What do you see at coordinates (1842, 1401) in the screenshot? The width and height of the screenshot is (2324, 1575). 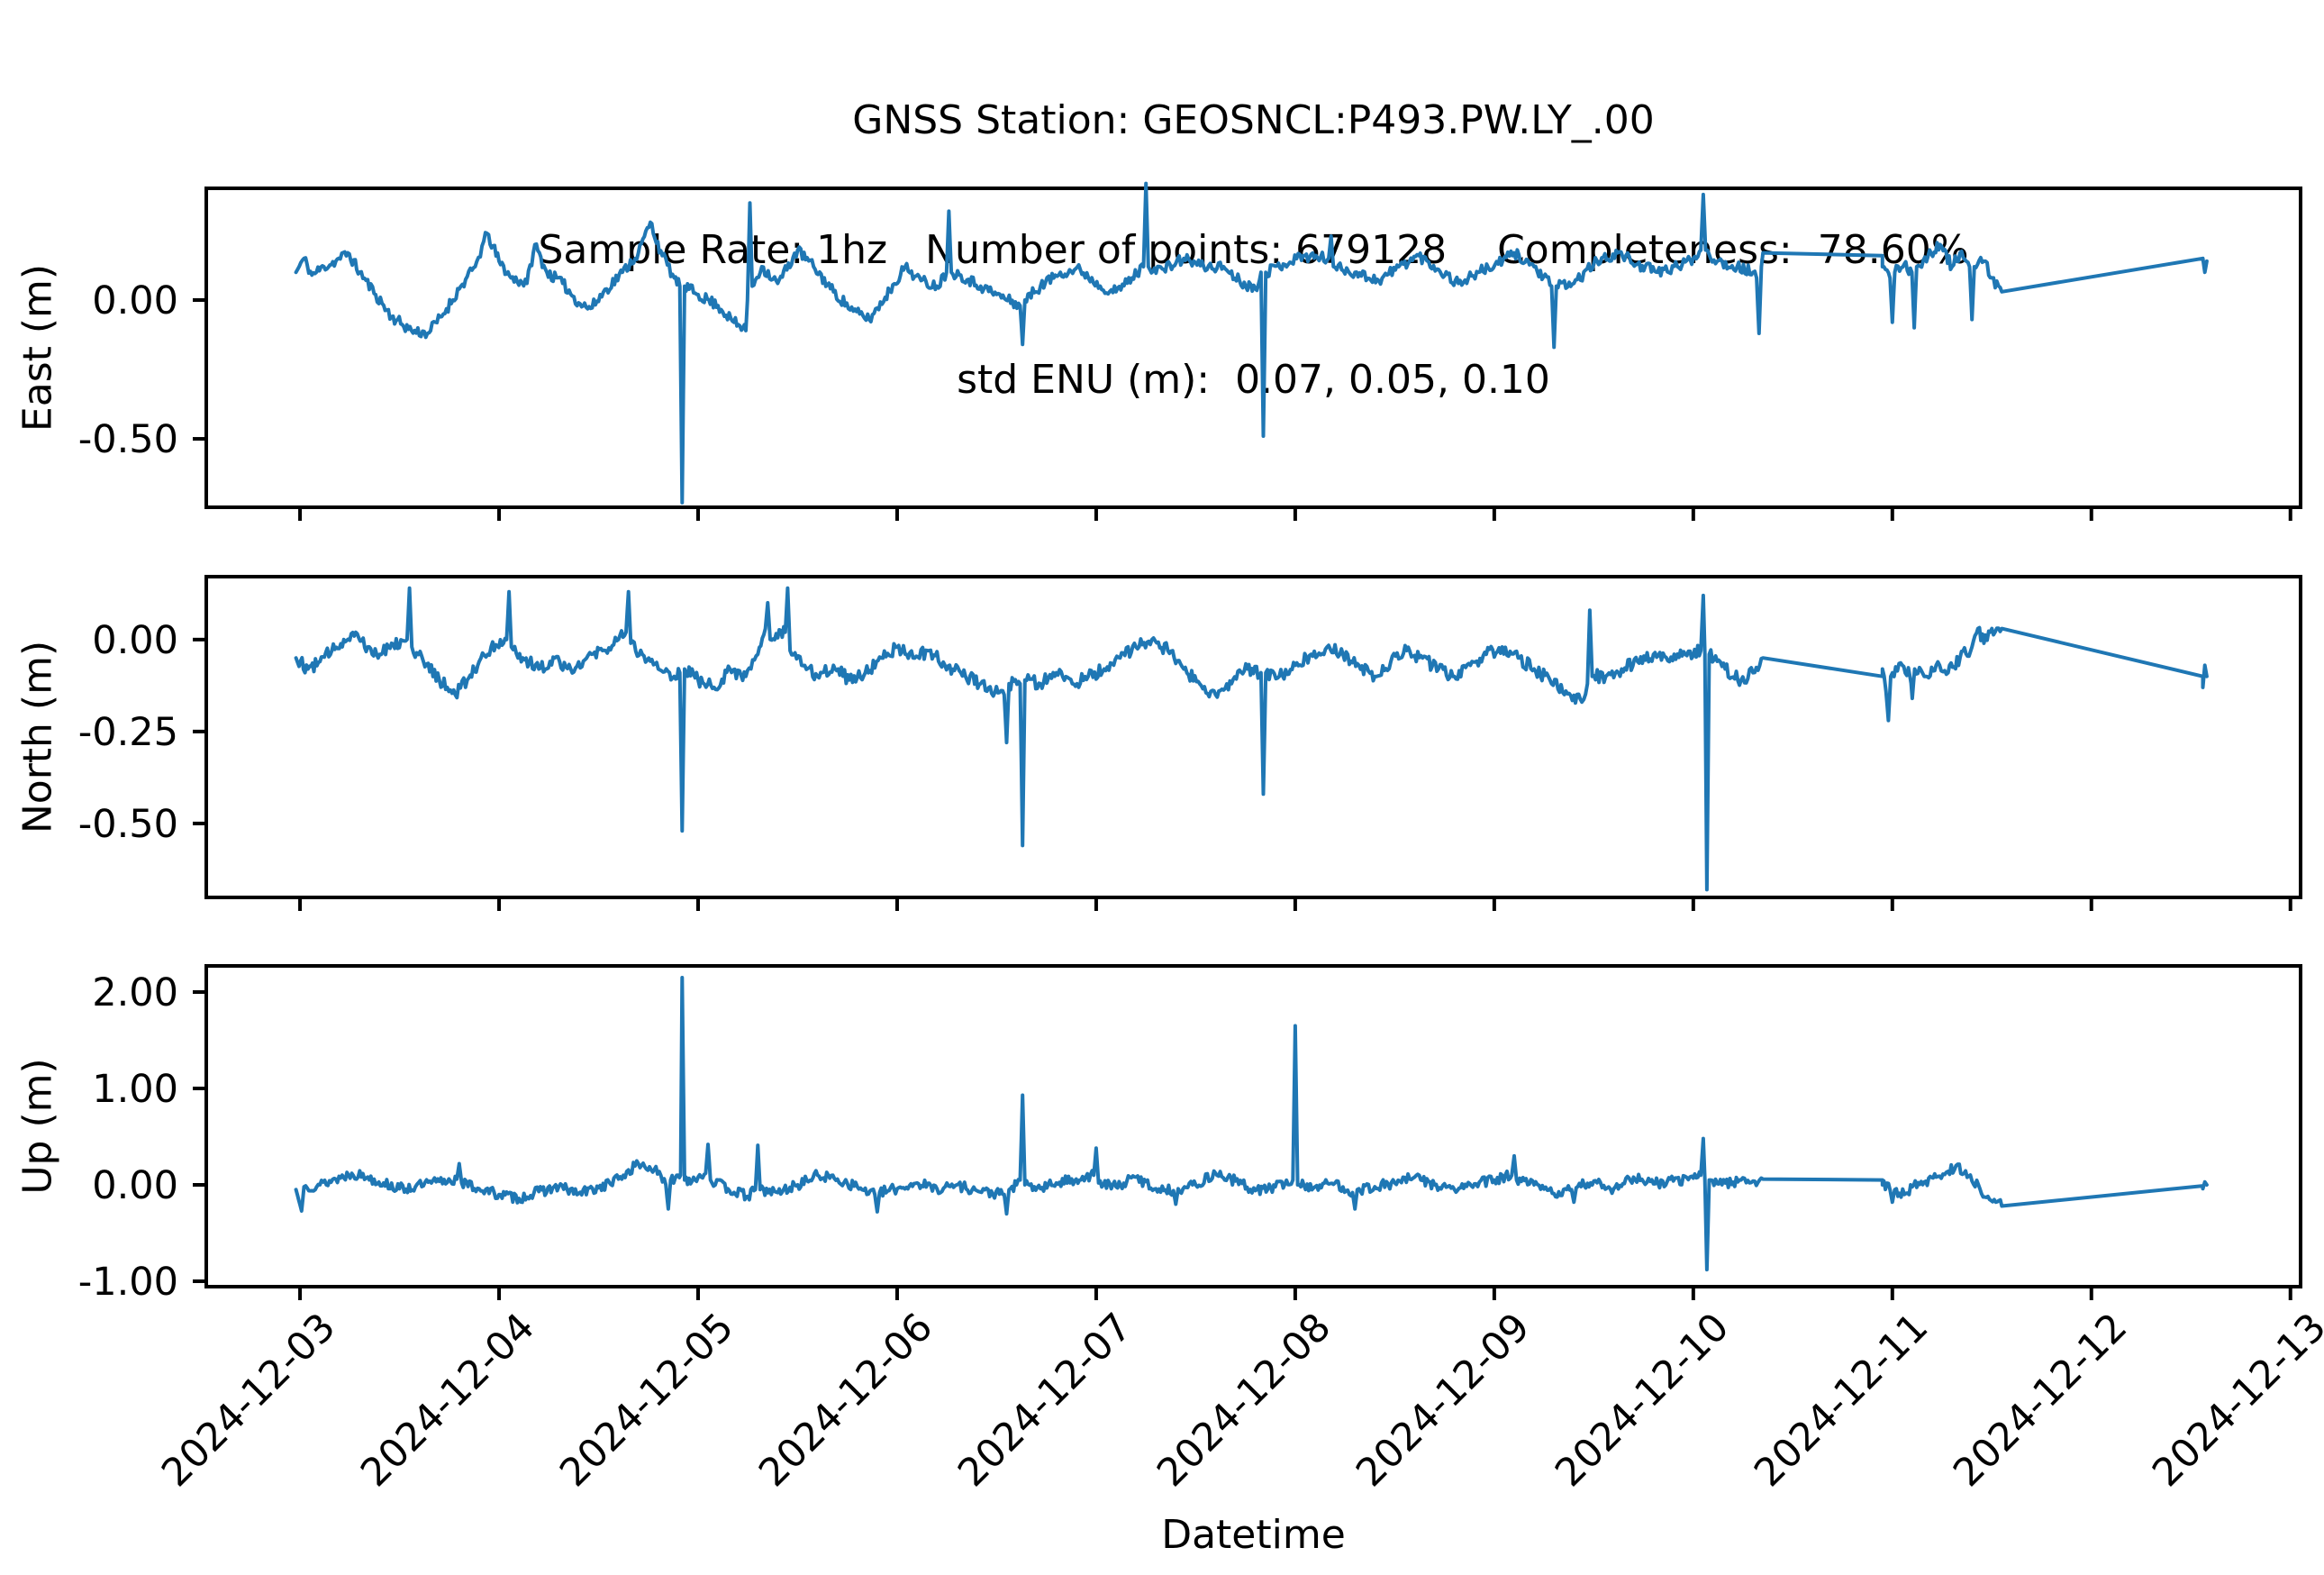 I see `x-tick-label: 2024-12-11` at bounding box center [1842, 1401].